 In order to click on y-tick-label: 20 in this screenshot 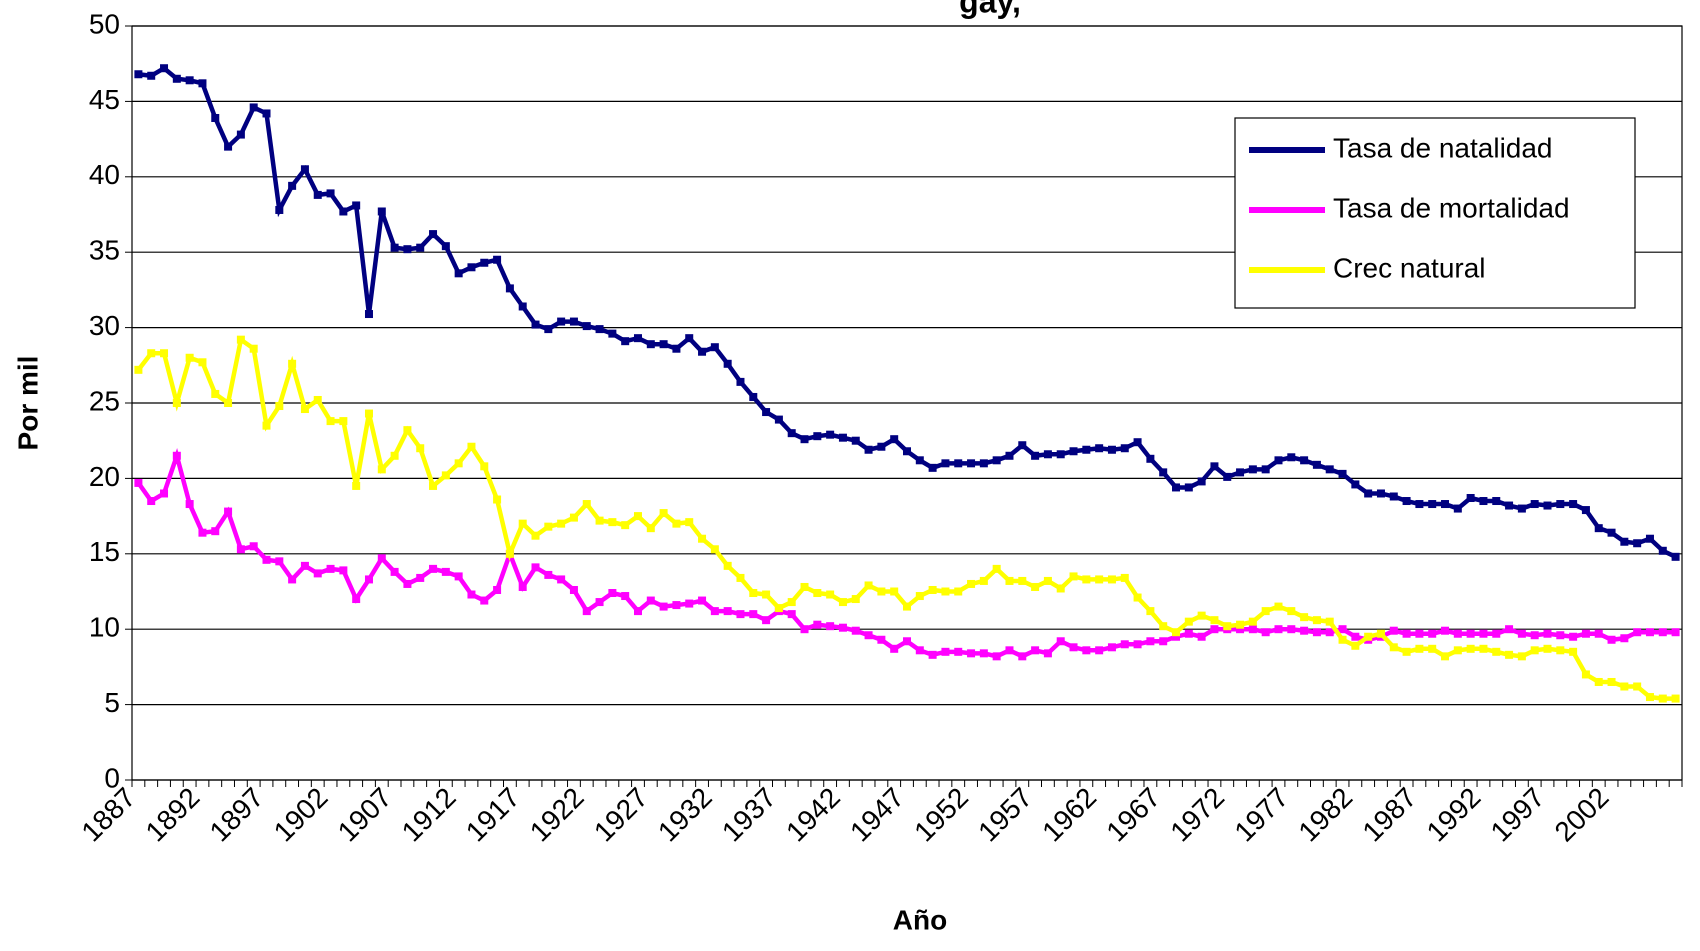, I will do `click(104, 476)`.